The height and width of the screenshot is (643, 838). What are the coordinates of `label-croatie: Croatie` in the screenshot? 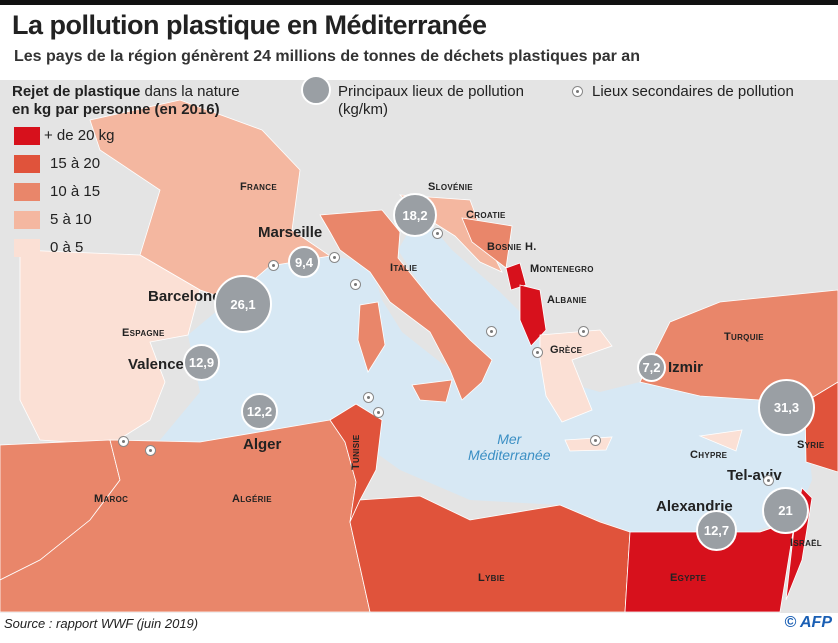 It's located at (486, 215).